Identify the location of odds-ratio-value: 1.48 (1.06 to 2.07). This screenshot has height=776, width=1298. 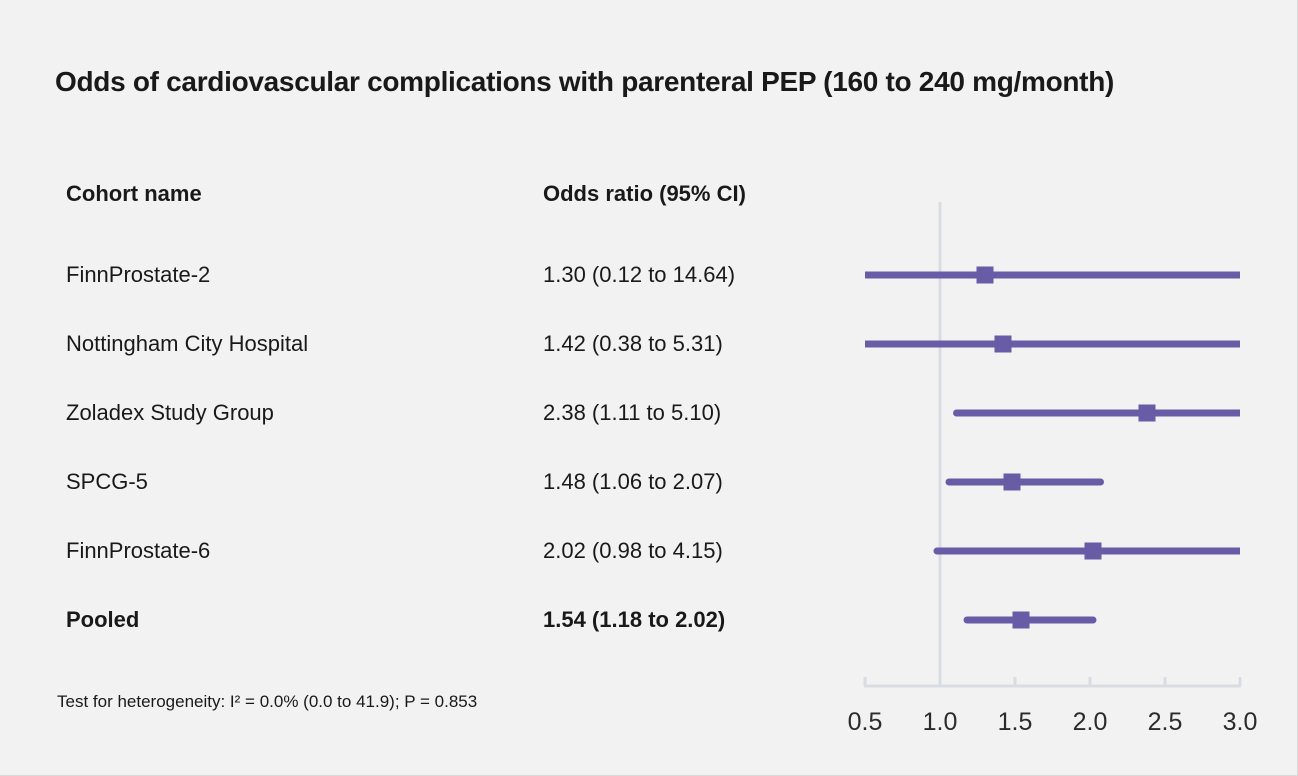
(633, 481).